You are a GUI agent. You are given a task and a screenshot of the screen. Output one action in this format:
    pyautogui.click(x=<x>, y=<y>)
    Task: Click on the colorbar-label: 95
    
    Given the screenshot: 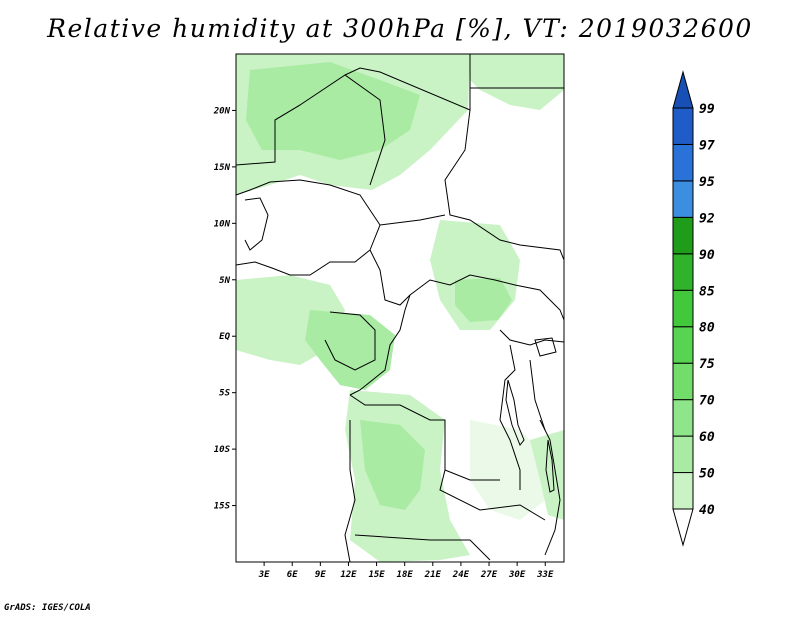 What is the action you would take?
    pyautogui.click(x=707, y=182)
    